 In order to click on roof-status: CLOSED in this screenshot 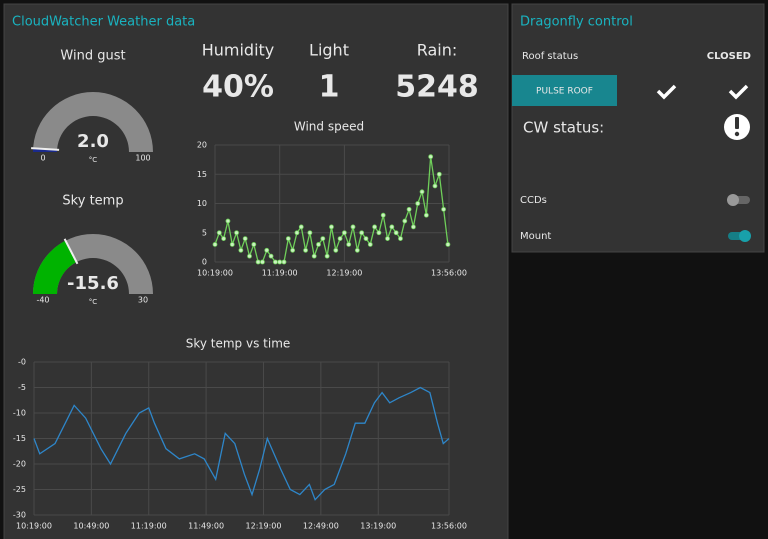, I will do `click(729, 56)`.